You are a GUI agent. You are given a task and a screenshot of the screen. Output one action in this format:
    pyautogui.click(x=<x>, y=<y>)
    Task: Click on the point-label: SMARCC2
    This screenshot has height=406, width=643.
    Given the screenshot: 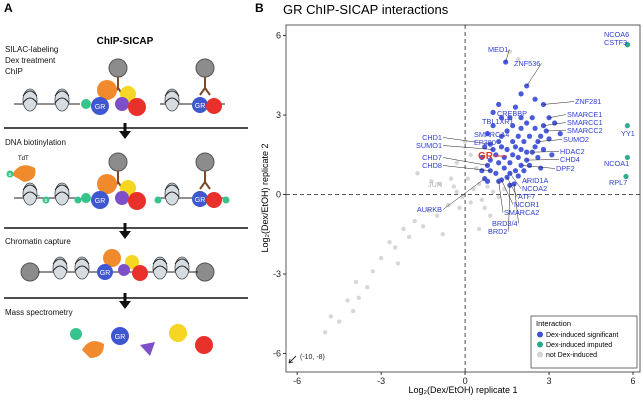 What is the action you would take?
    pyautogui.click(x=585, y=130)
    